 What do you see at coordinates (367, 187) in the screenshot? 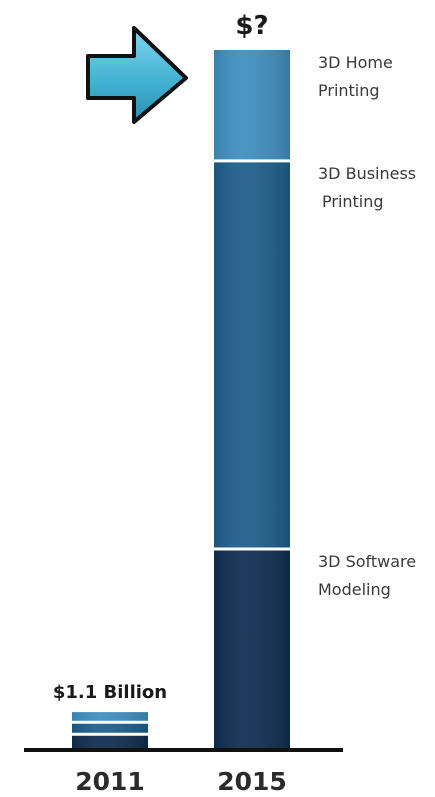
I see `series-label: 3D Business Printing` at bounding box center [367, 187].